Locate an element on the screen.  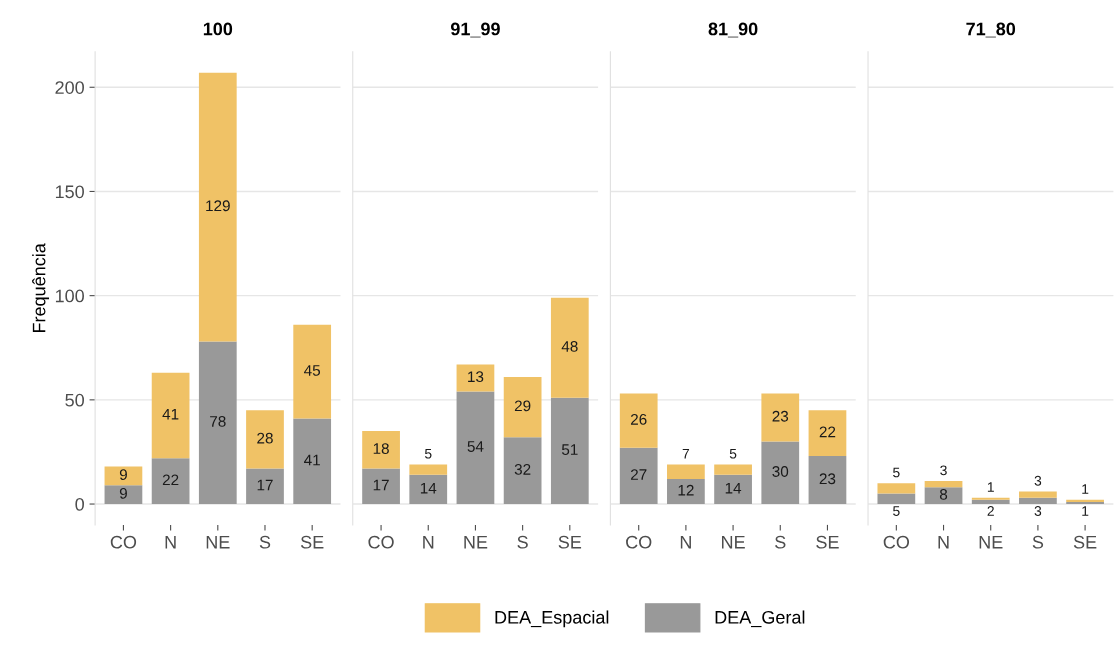
y-tick-label: 150 is located at coordinates (69, 192).